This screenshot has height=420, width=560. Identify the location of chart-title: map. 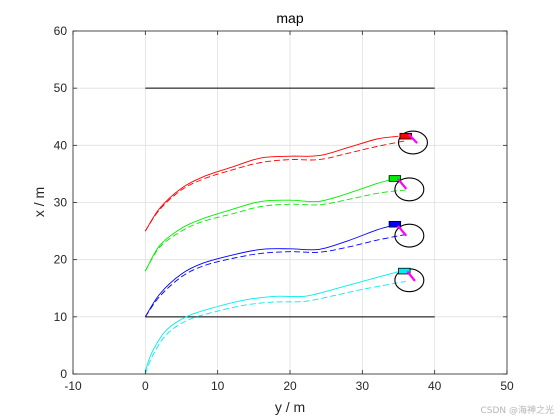
(289, 18).